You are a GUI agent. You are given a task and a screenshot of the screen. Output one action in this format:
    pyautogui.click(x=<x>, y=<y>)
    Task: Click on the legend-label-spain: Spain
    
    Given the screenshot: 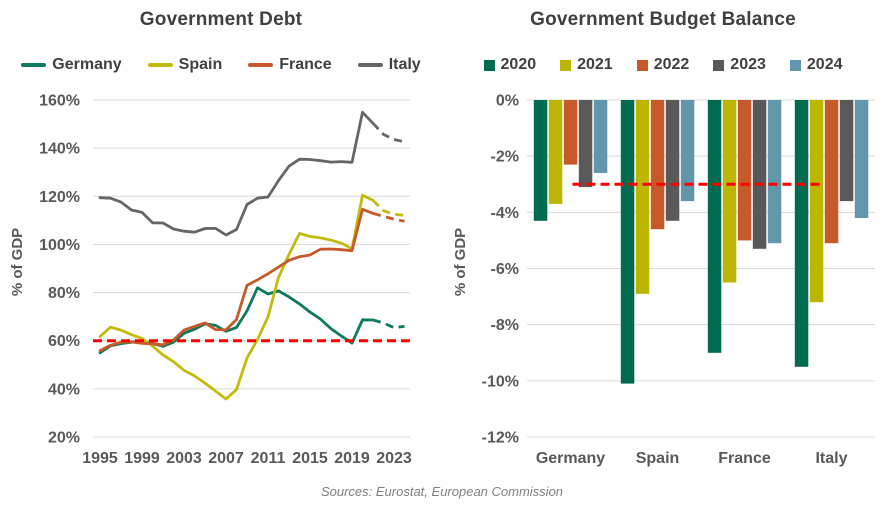 What is the action you would take?
    pyautogui.click(x=200, y=64)
    